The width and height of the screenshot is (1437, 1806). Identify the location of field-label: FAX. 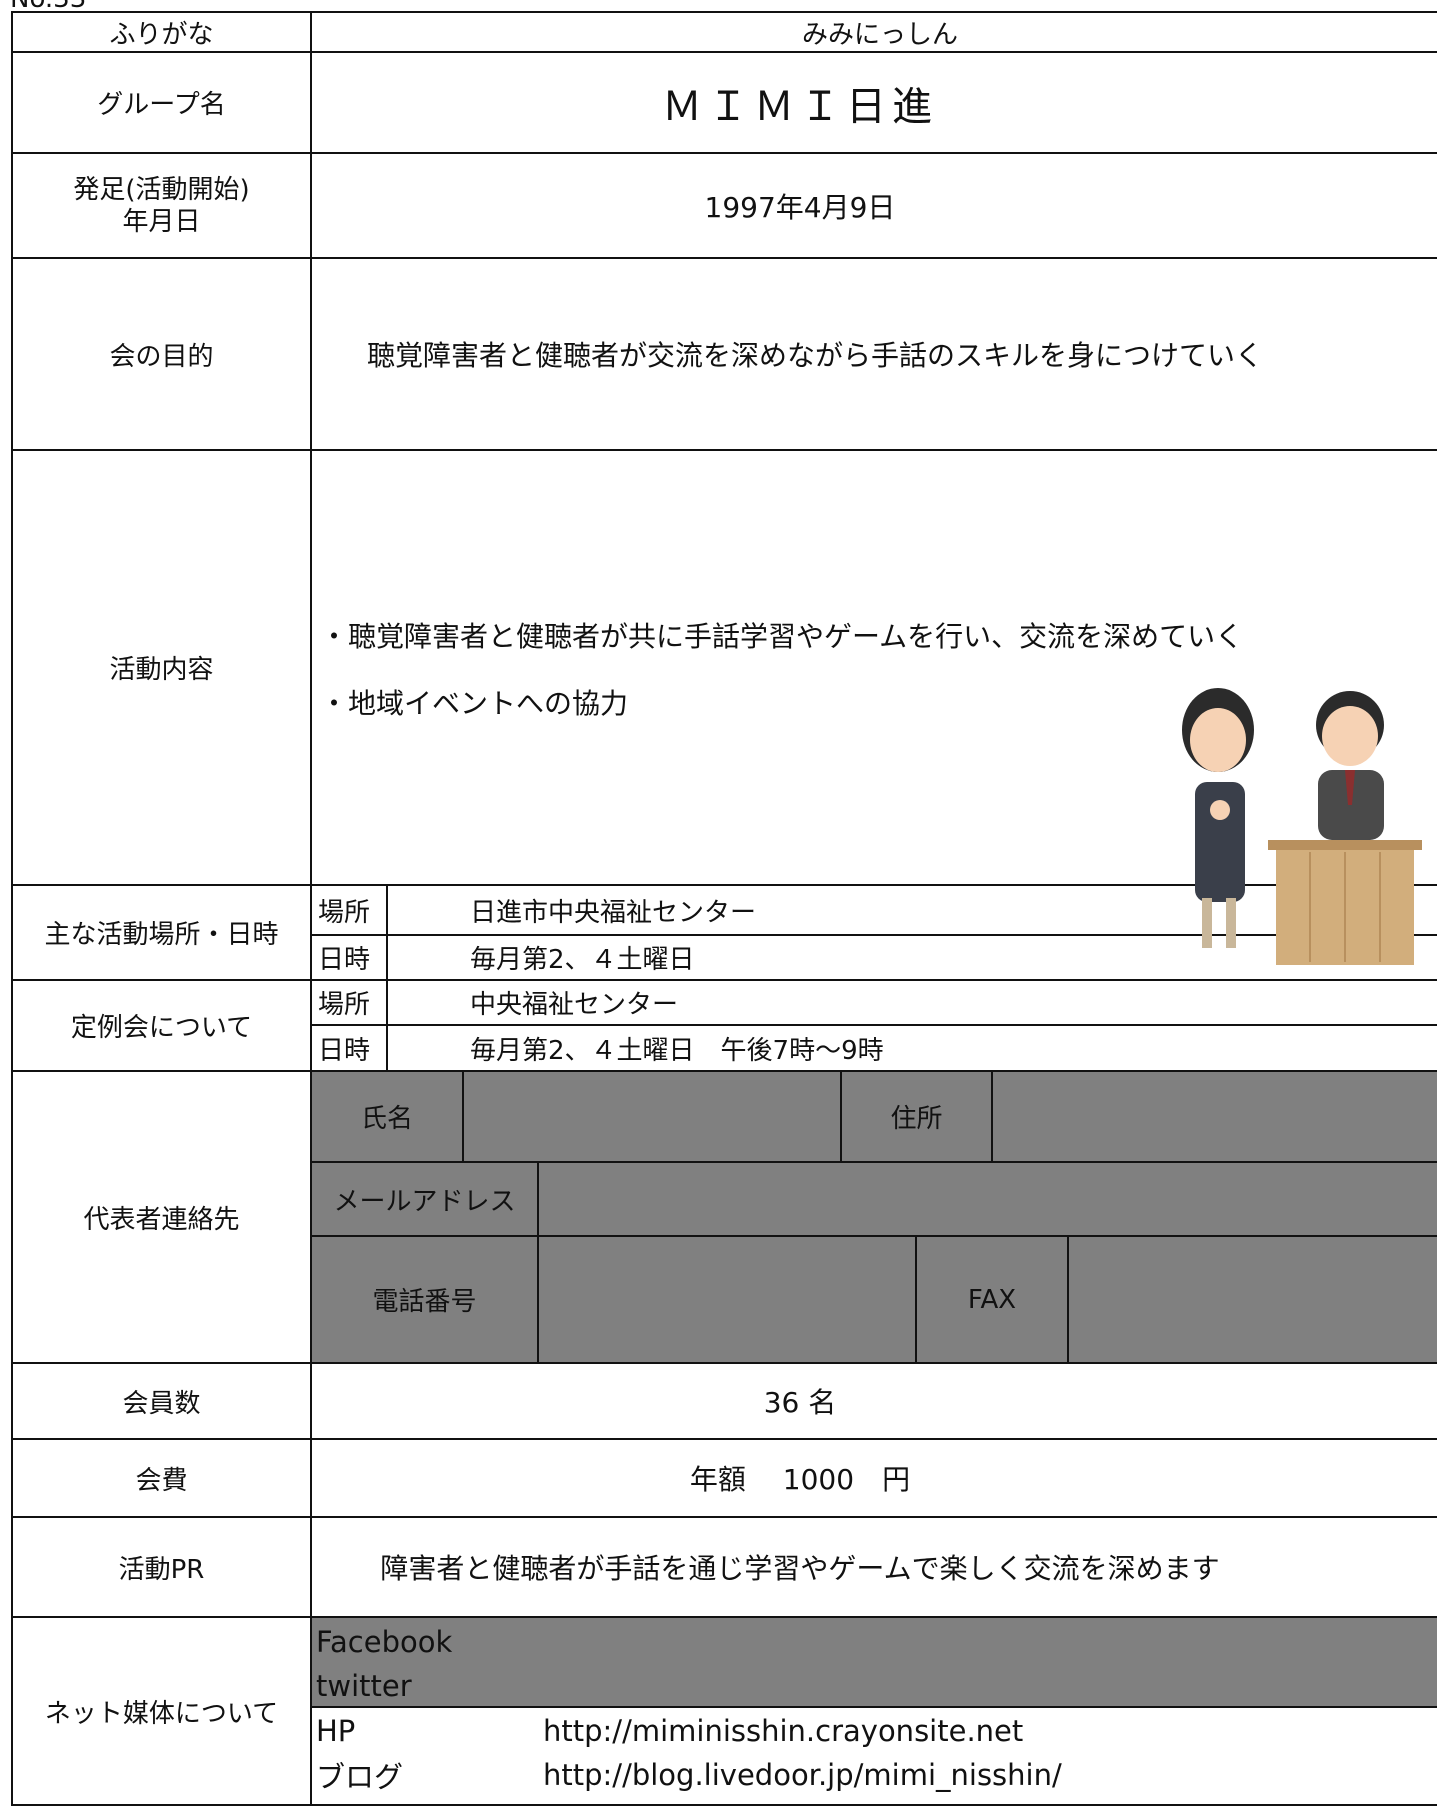
(992, 1299).